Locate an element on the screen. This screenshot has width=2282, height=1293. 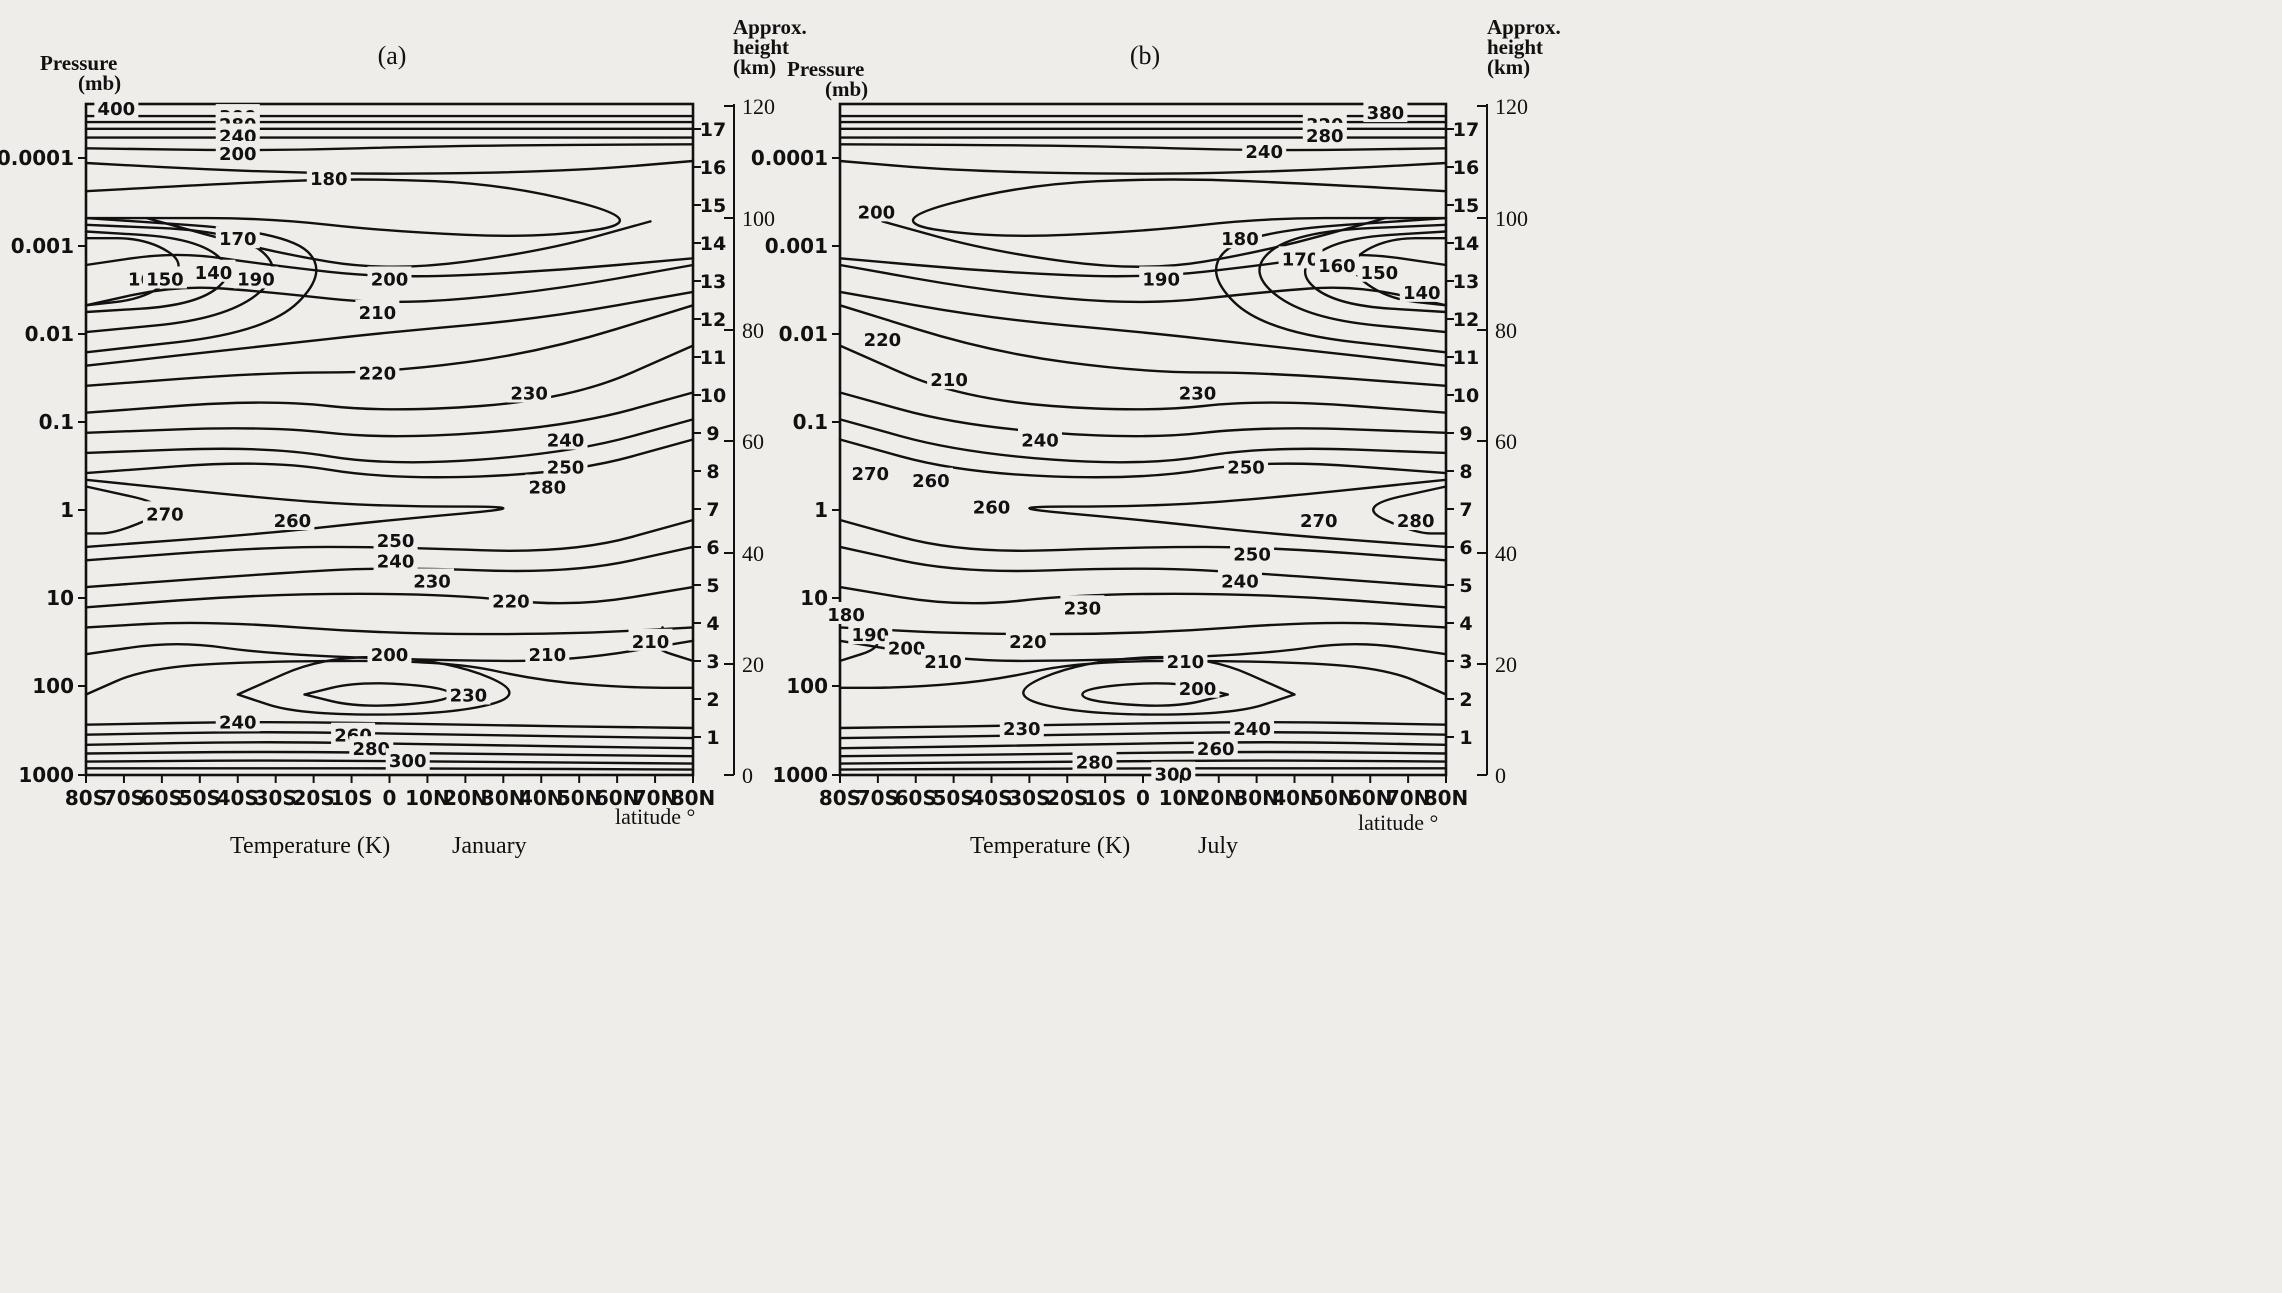
month-caption: January is located at coordinates (489, 846).